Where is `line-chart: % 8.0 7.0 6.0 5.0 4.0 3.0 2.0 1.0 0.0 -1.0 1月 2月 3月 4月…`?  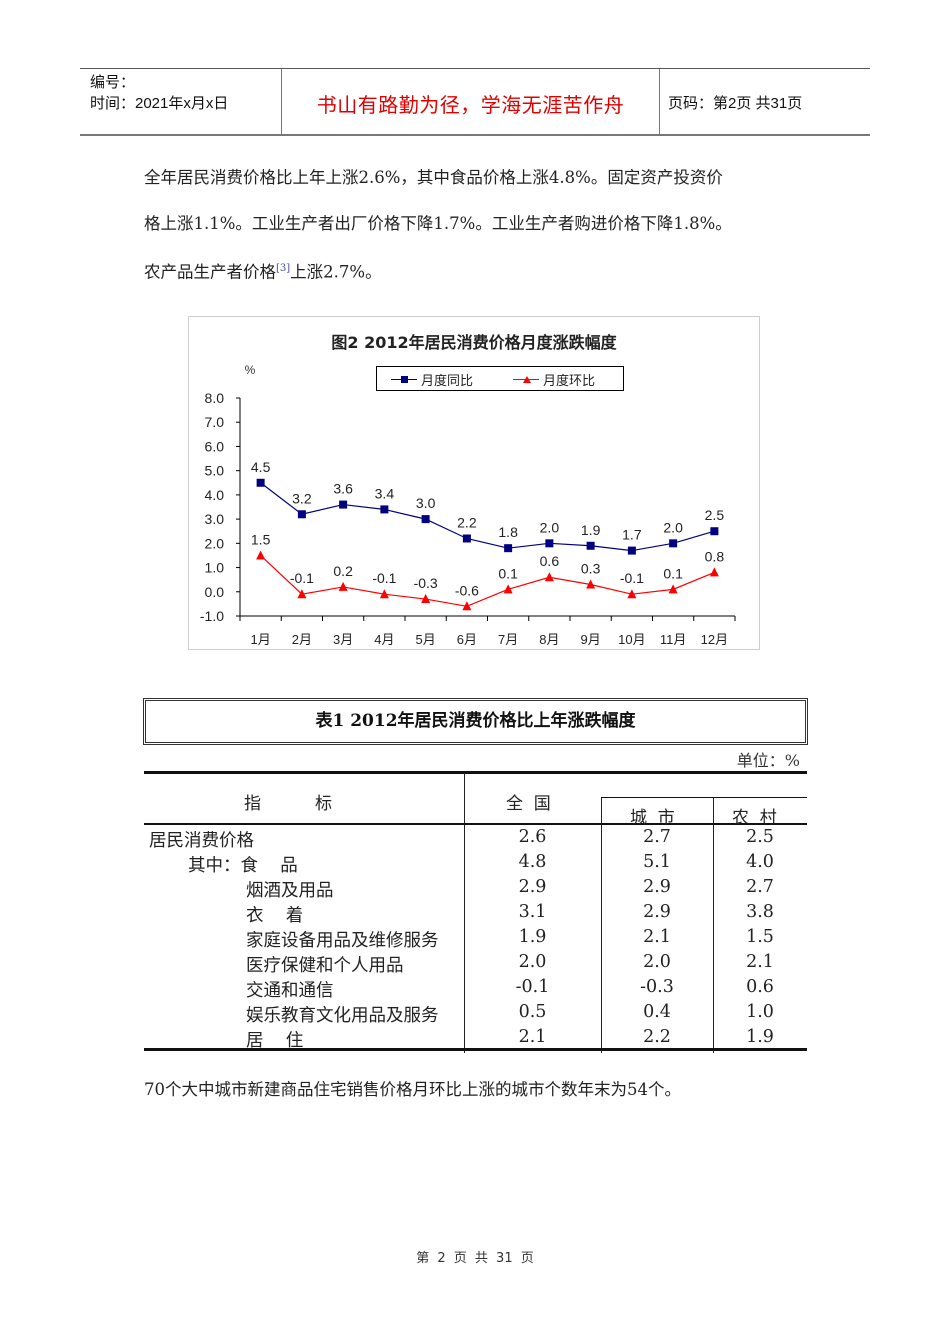
line-chart: % 8.0 7.0 6.0 5.0 4.0 3.0 2.0 1.0 0.0 -1.0 1月 2月 3月 4月… is located at coordinates (468, 505).